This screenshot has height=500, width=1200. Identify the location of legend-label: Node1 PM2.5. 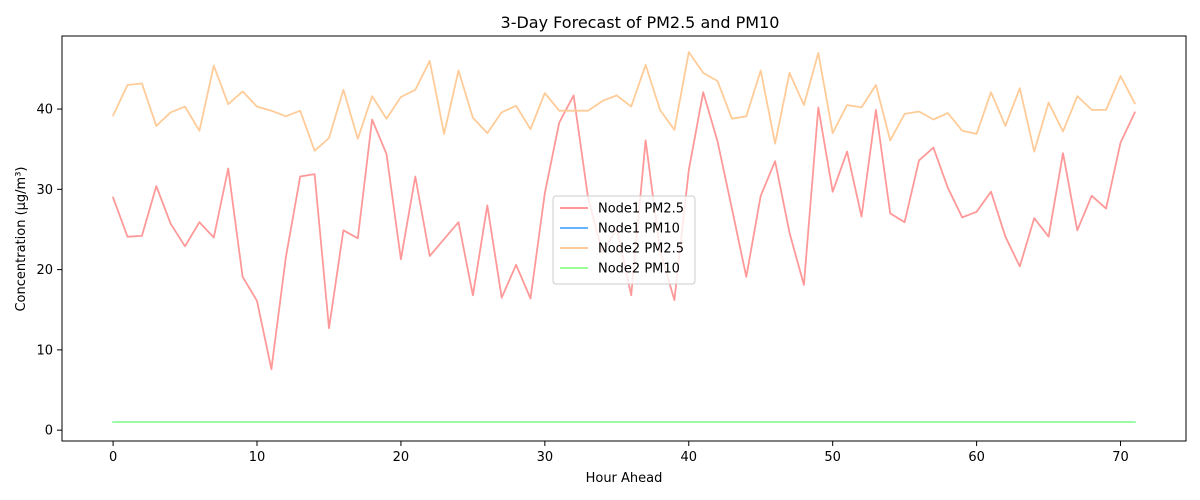
(641, 209).